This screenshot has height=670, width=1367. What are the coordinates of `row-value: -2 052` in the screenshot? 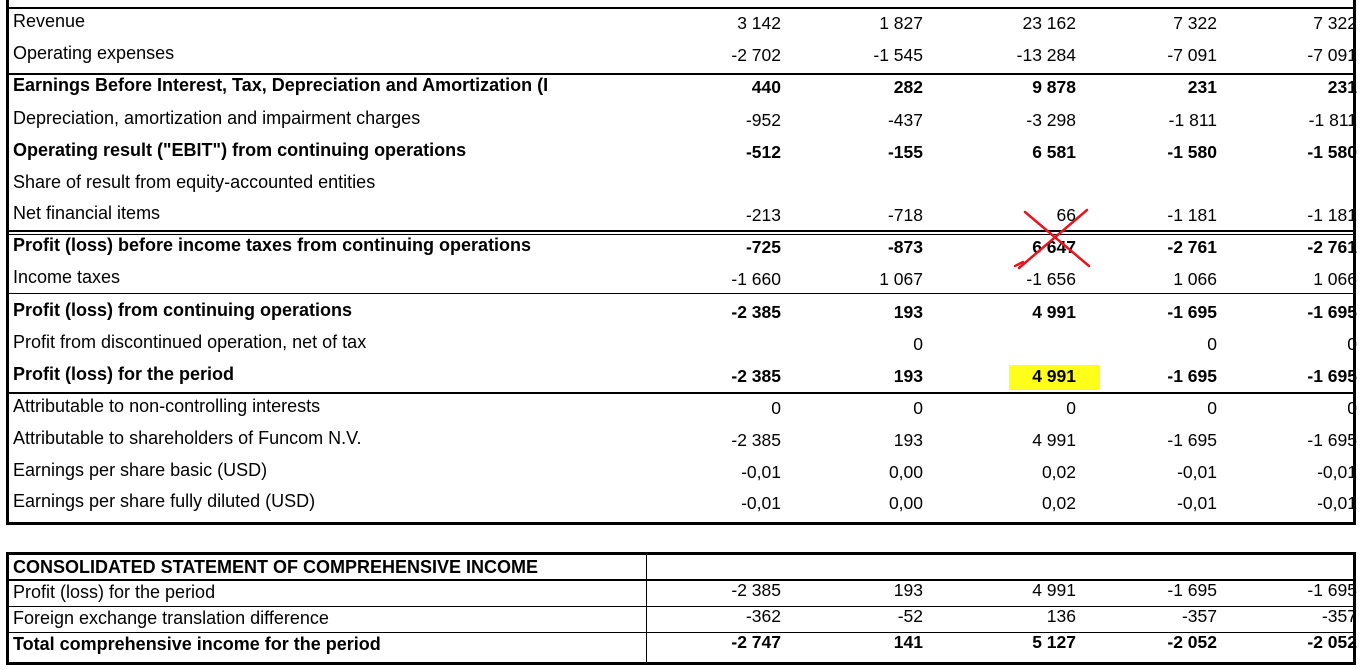 It's located at (1192, 642).